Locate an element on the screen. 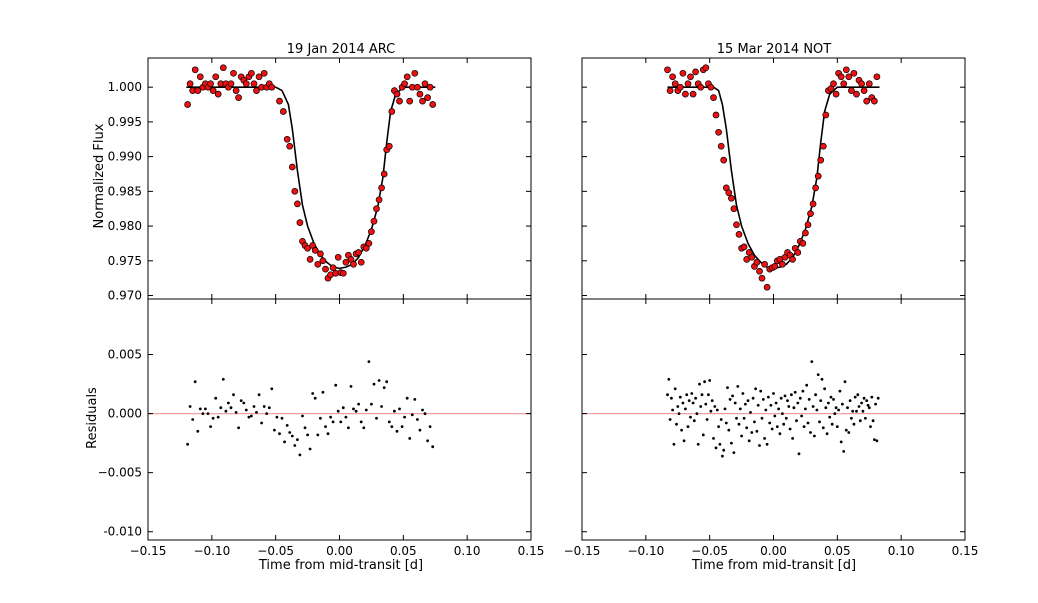 The height and width of the screenshot is (603, 1038). flux-axis-label: Normalized Flux is located at coordinates (99, 175).